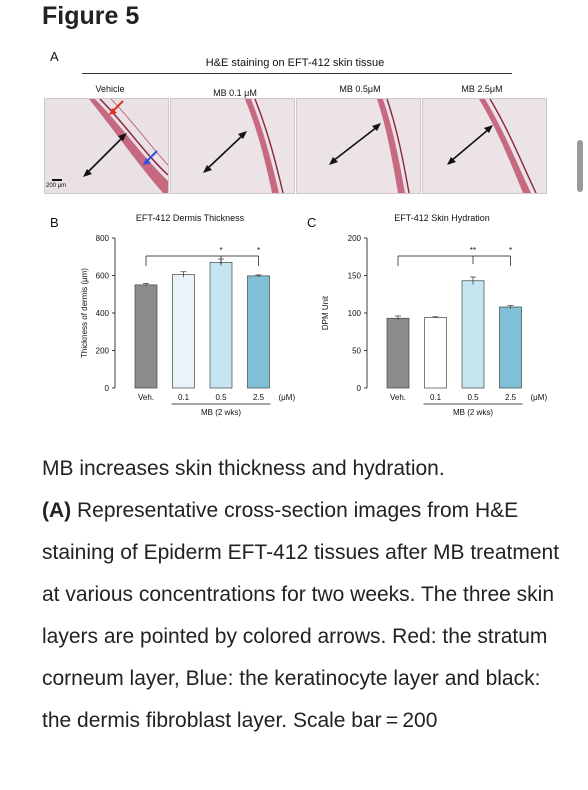 This screenshot has height=790, width=588. What do you see at coordinates (103, 238) in the screenshot?
I see `y-tick-label: 800` at bounding box center [103, 238].